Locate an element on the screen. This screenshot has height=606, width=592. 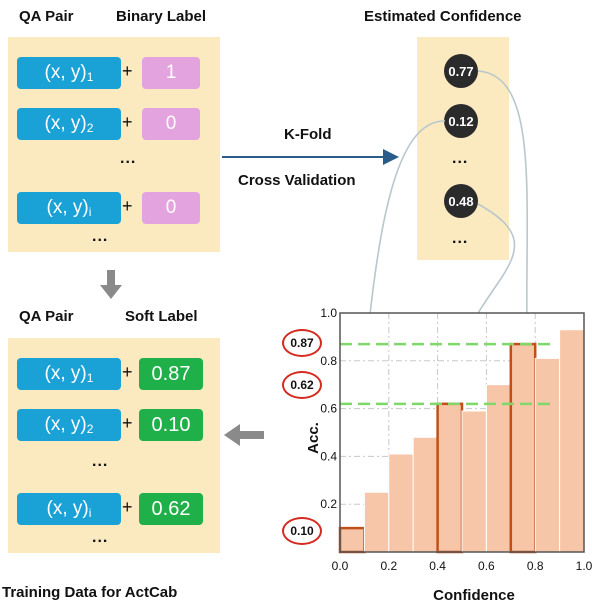
left-arrow-shaft is located at coordinates (251, 435).